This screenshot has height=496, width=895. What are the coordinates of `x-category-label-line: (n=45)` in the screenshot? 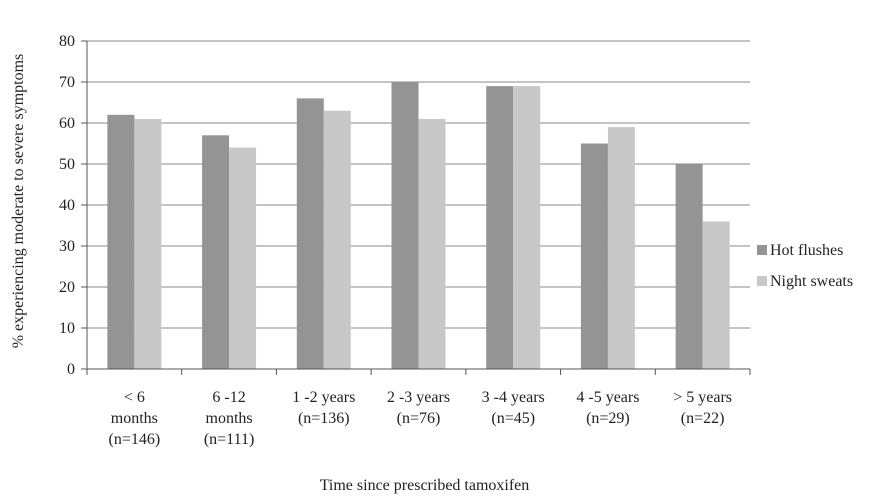 It's located at (513, 418).